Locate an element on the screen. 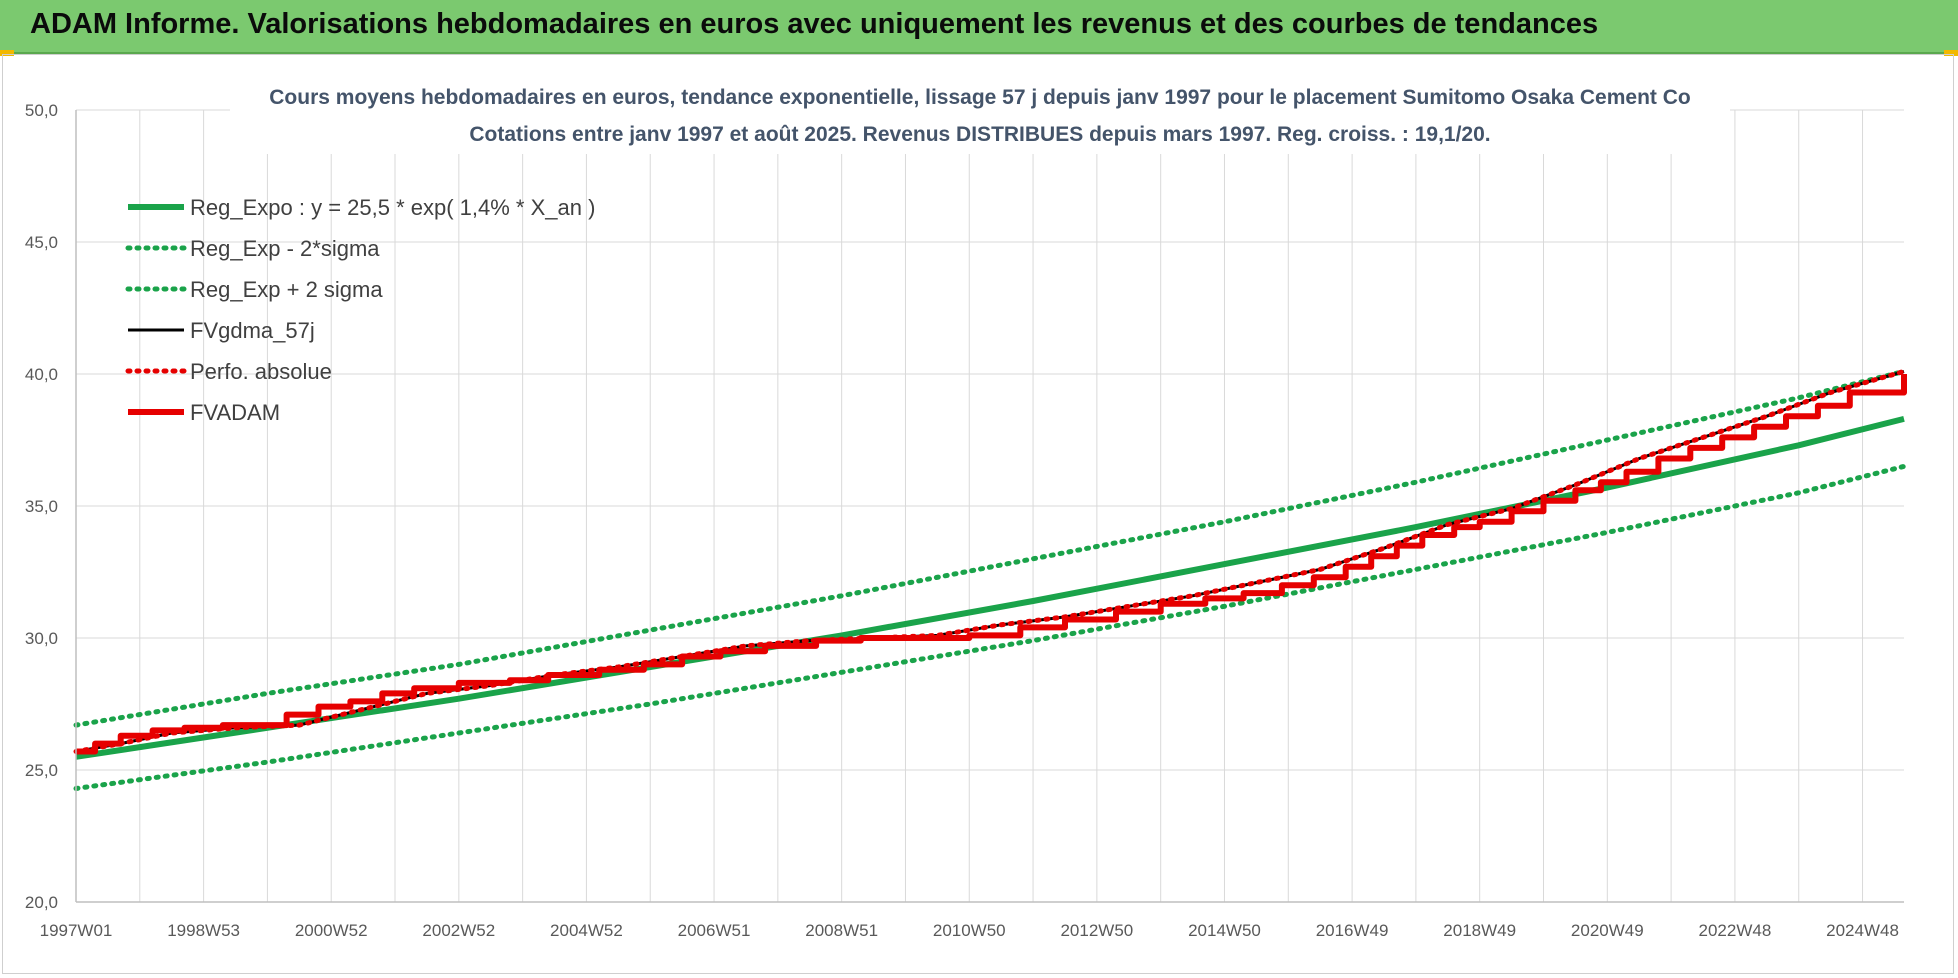 The height and width of the screenshot is (978, 1958). title-background is located at coordinates (980, 116).